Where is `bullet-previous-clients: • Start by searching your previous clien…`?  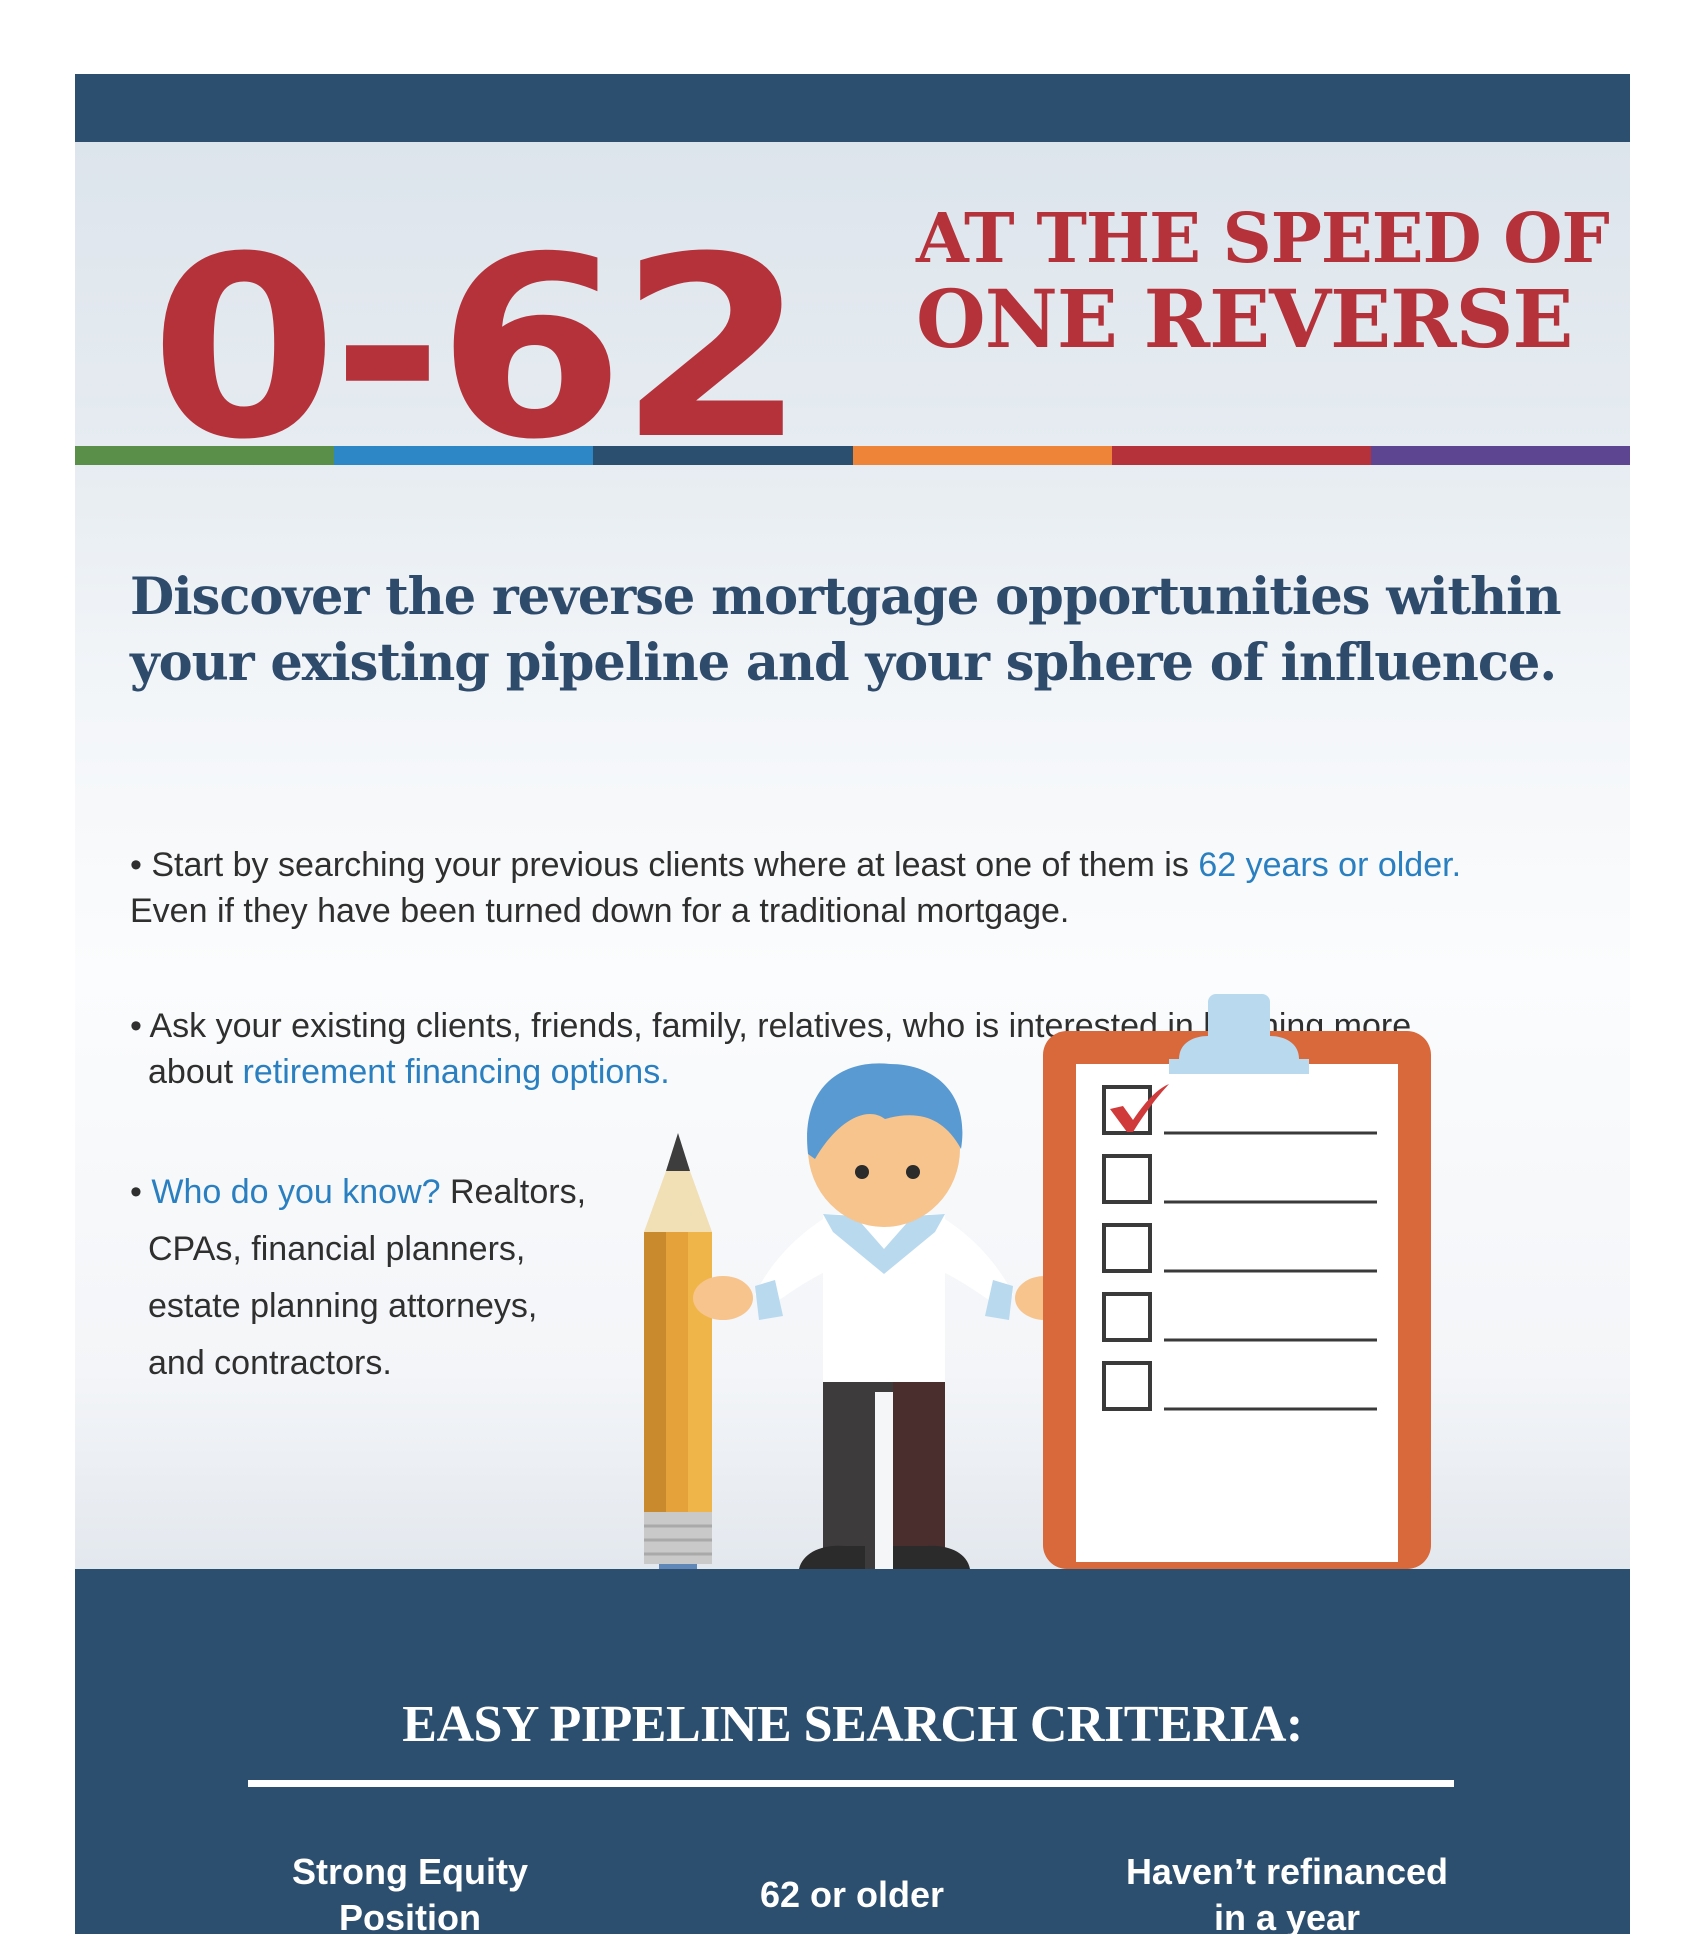 bullet-previous-clients: • Start by searching your previous clien… is located at coordinates (855, 888).